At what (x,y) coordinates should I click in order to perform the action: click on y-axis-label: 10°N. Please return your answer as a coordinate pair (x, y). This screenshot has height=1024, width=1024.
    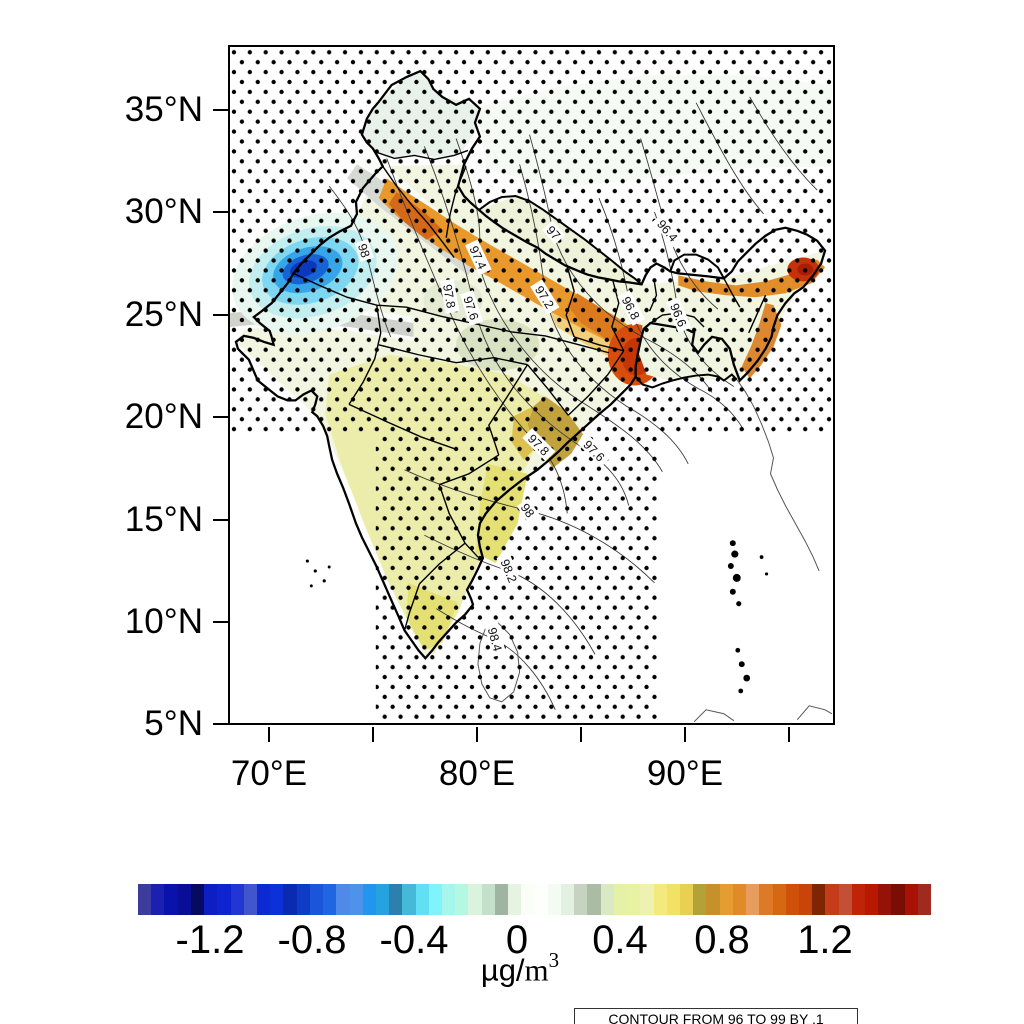
    Looking at the image, I should click on (163, 621).